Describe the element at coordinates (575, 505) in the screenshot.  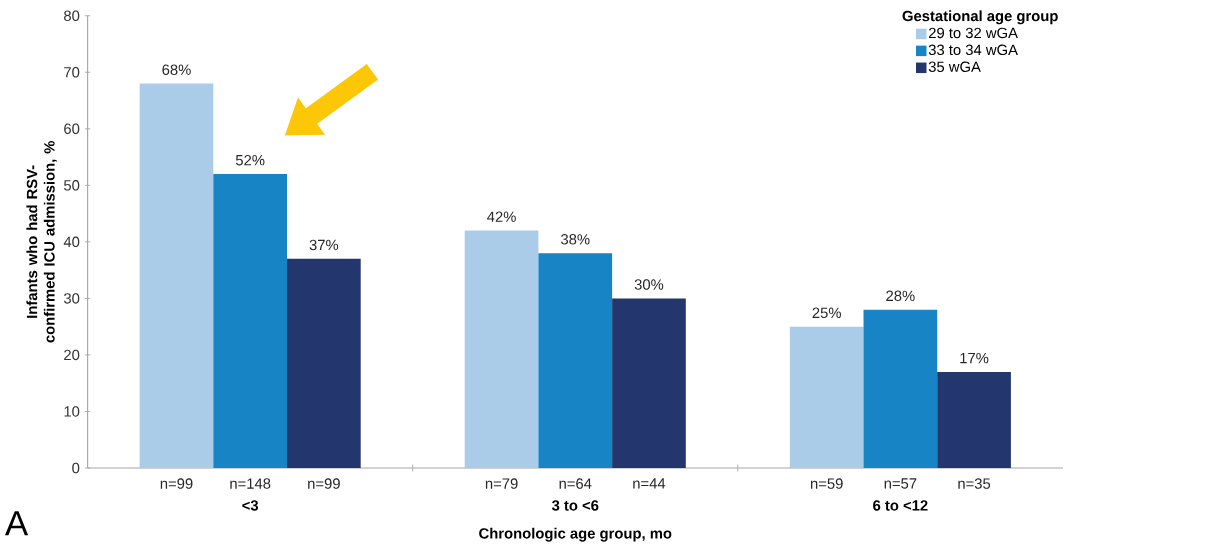
I see `x-tick-label: 3 to <6` at that location.